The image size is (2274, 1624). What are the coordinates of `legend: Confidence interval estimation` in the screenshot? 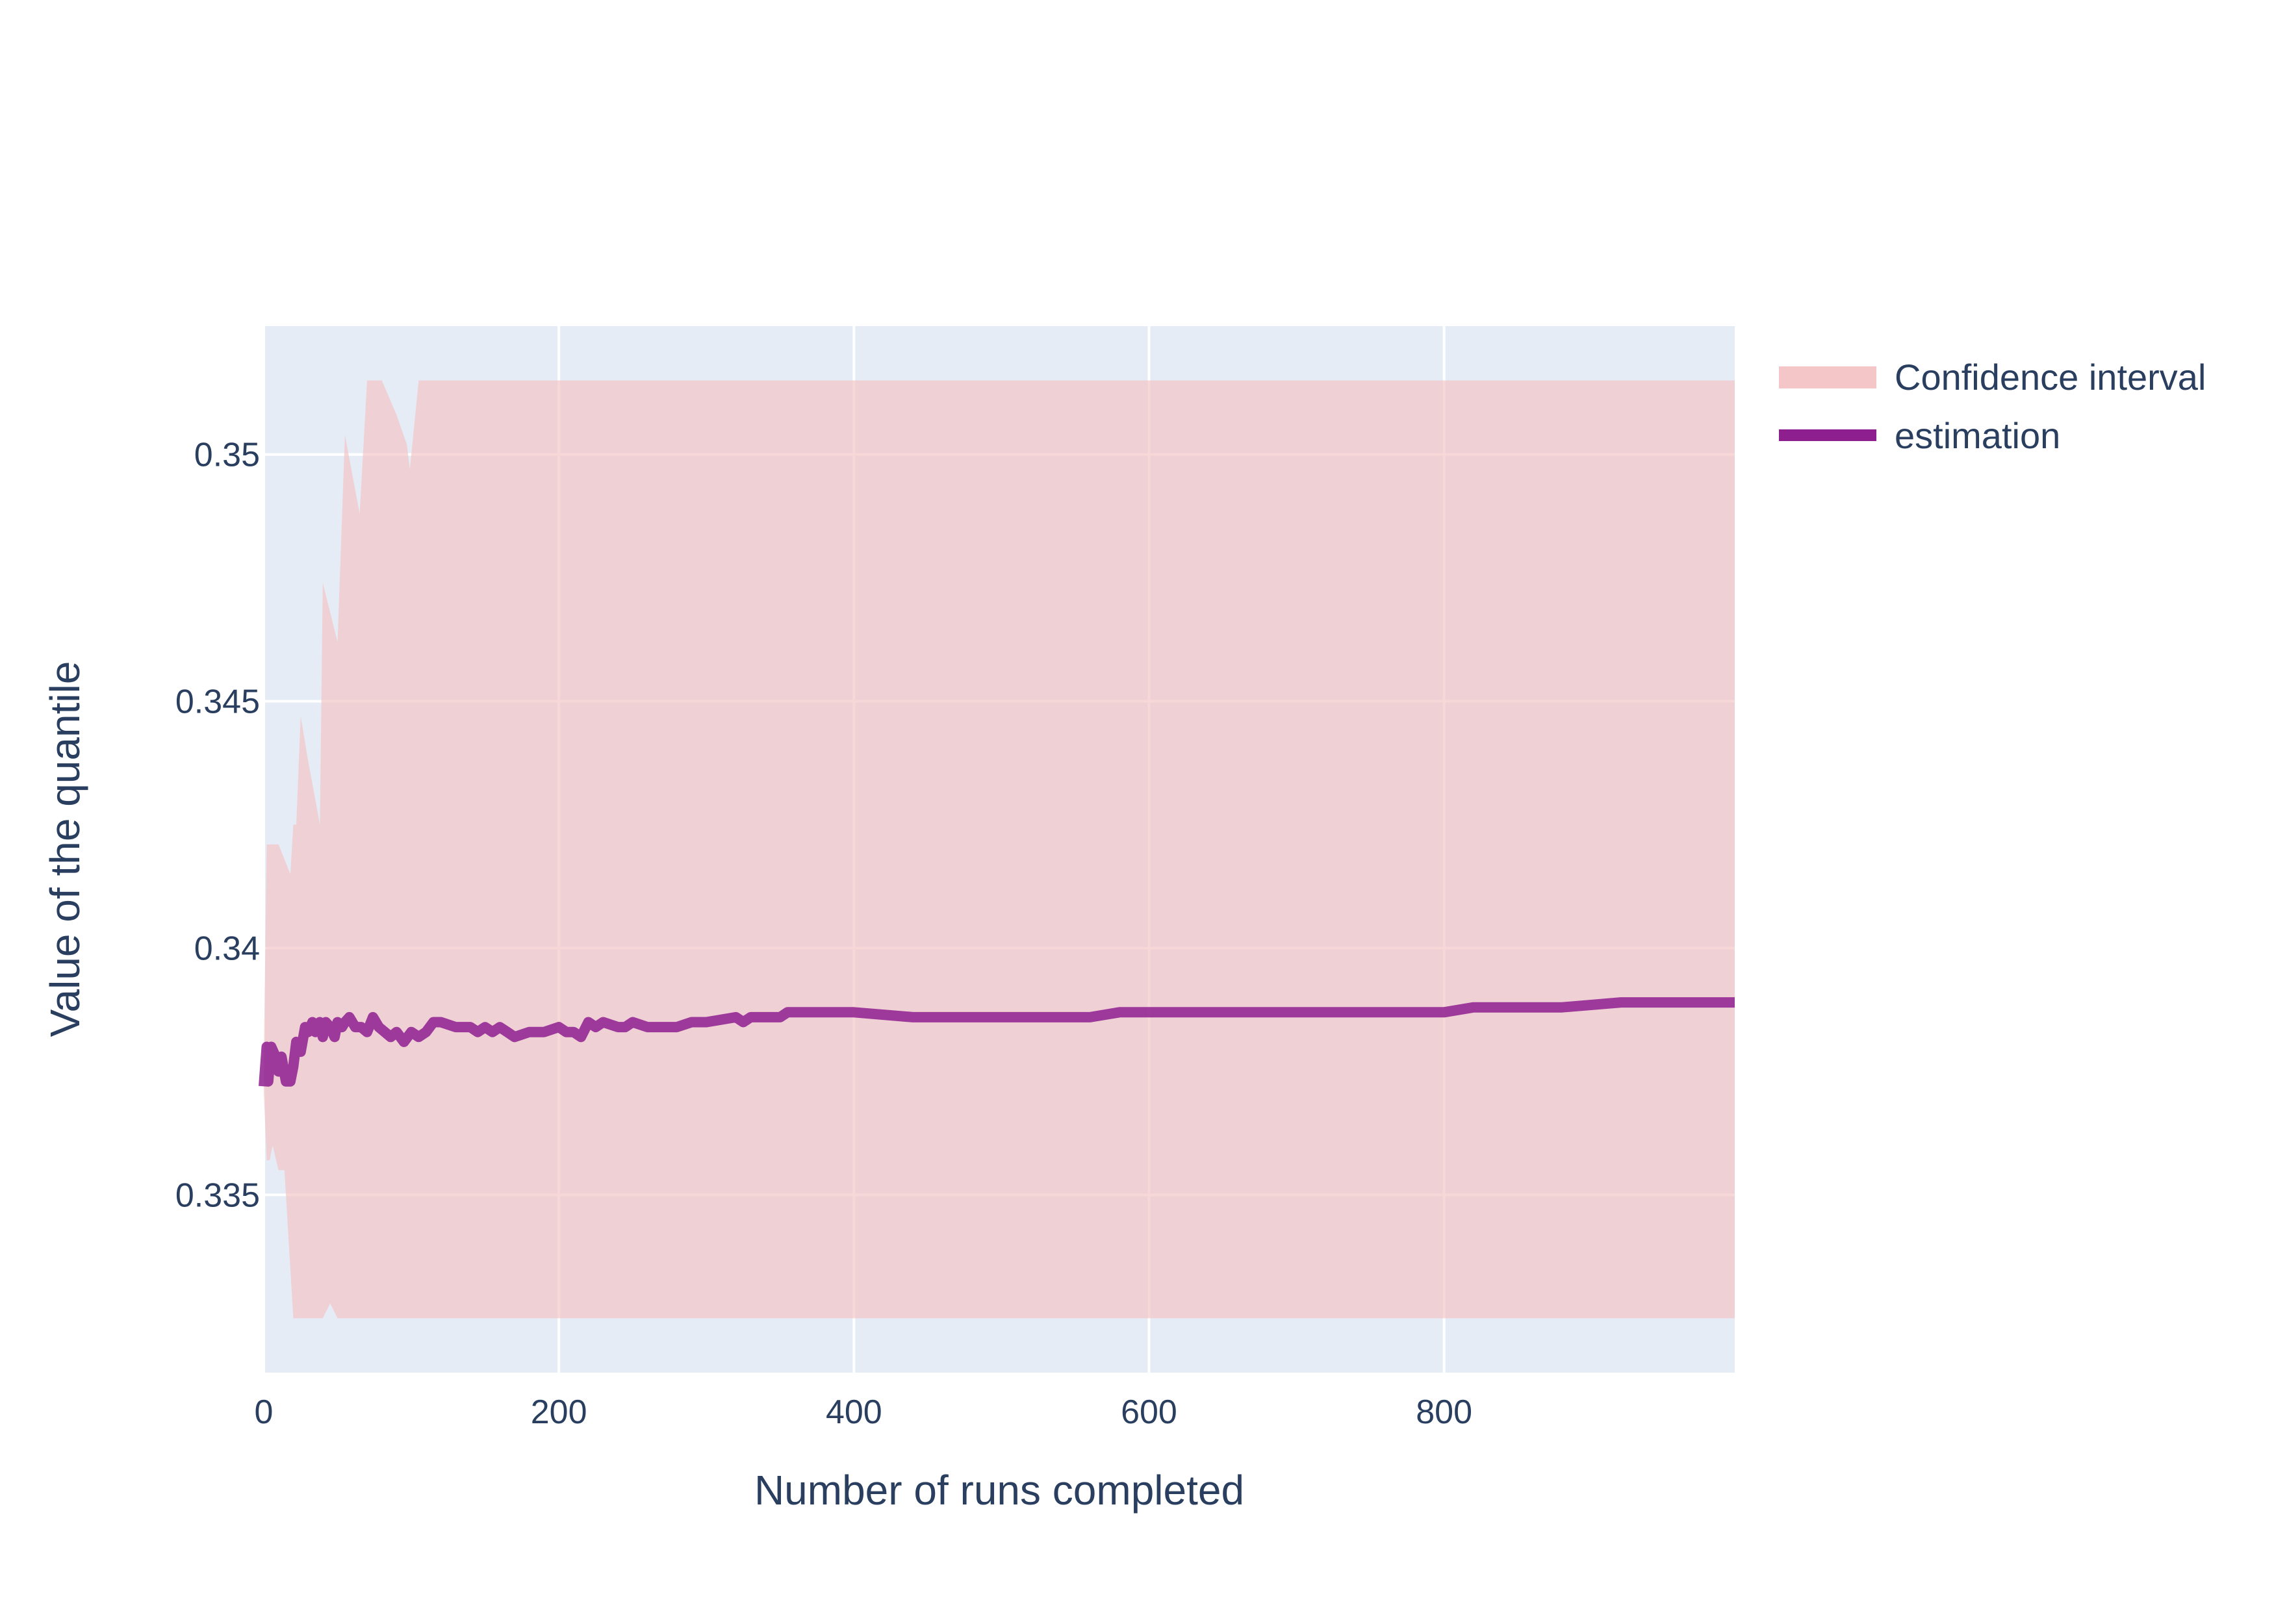 It's located at (1992, 406).